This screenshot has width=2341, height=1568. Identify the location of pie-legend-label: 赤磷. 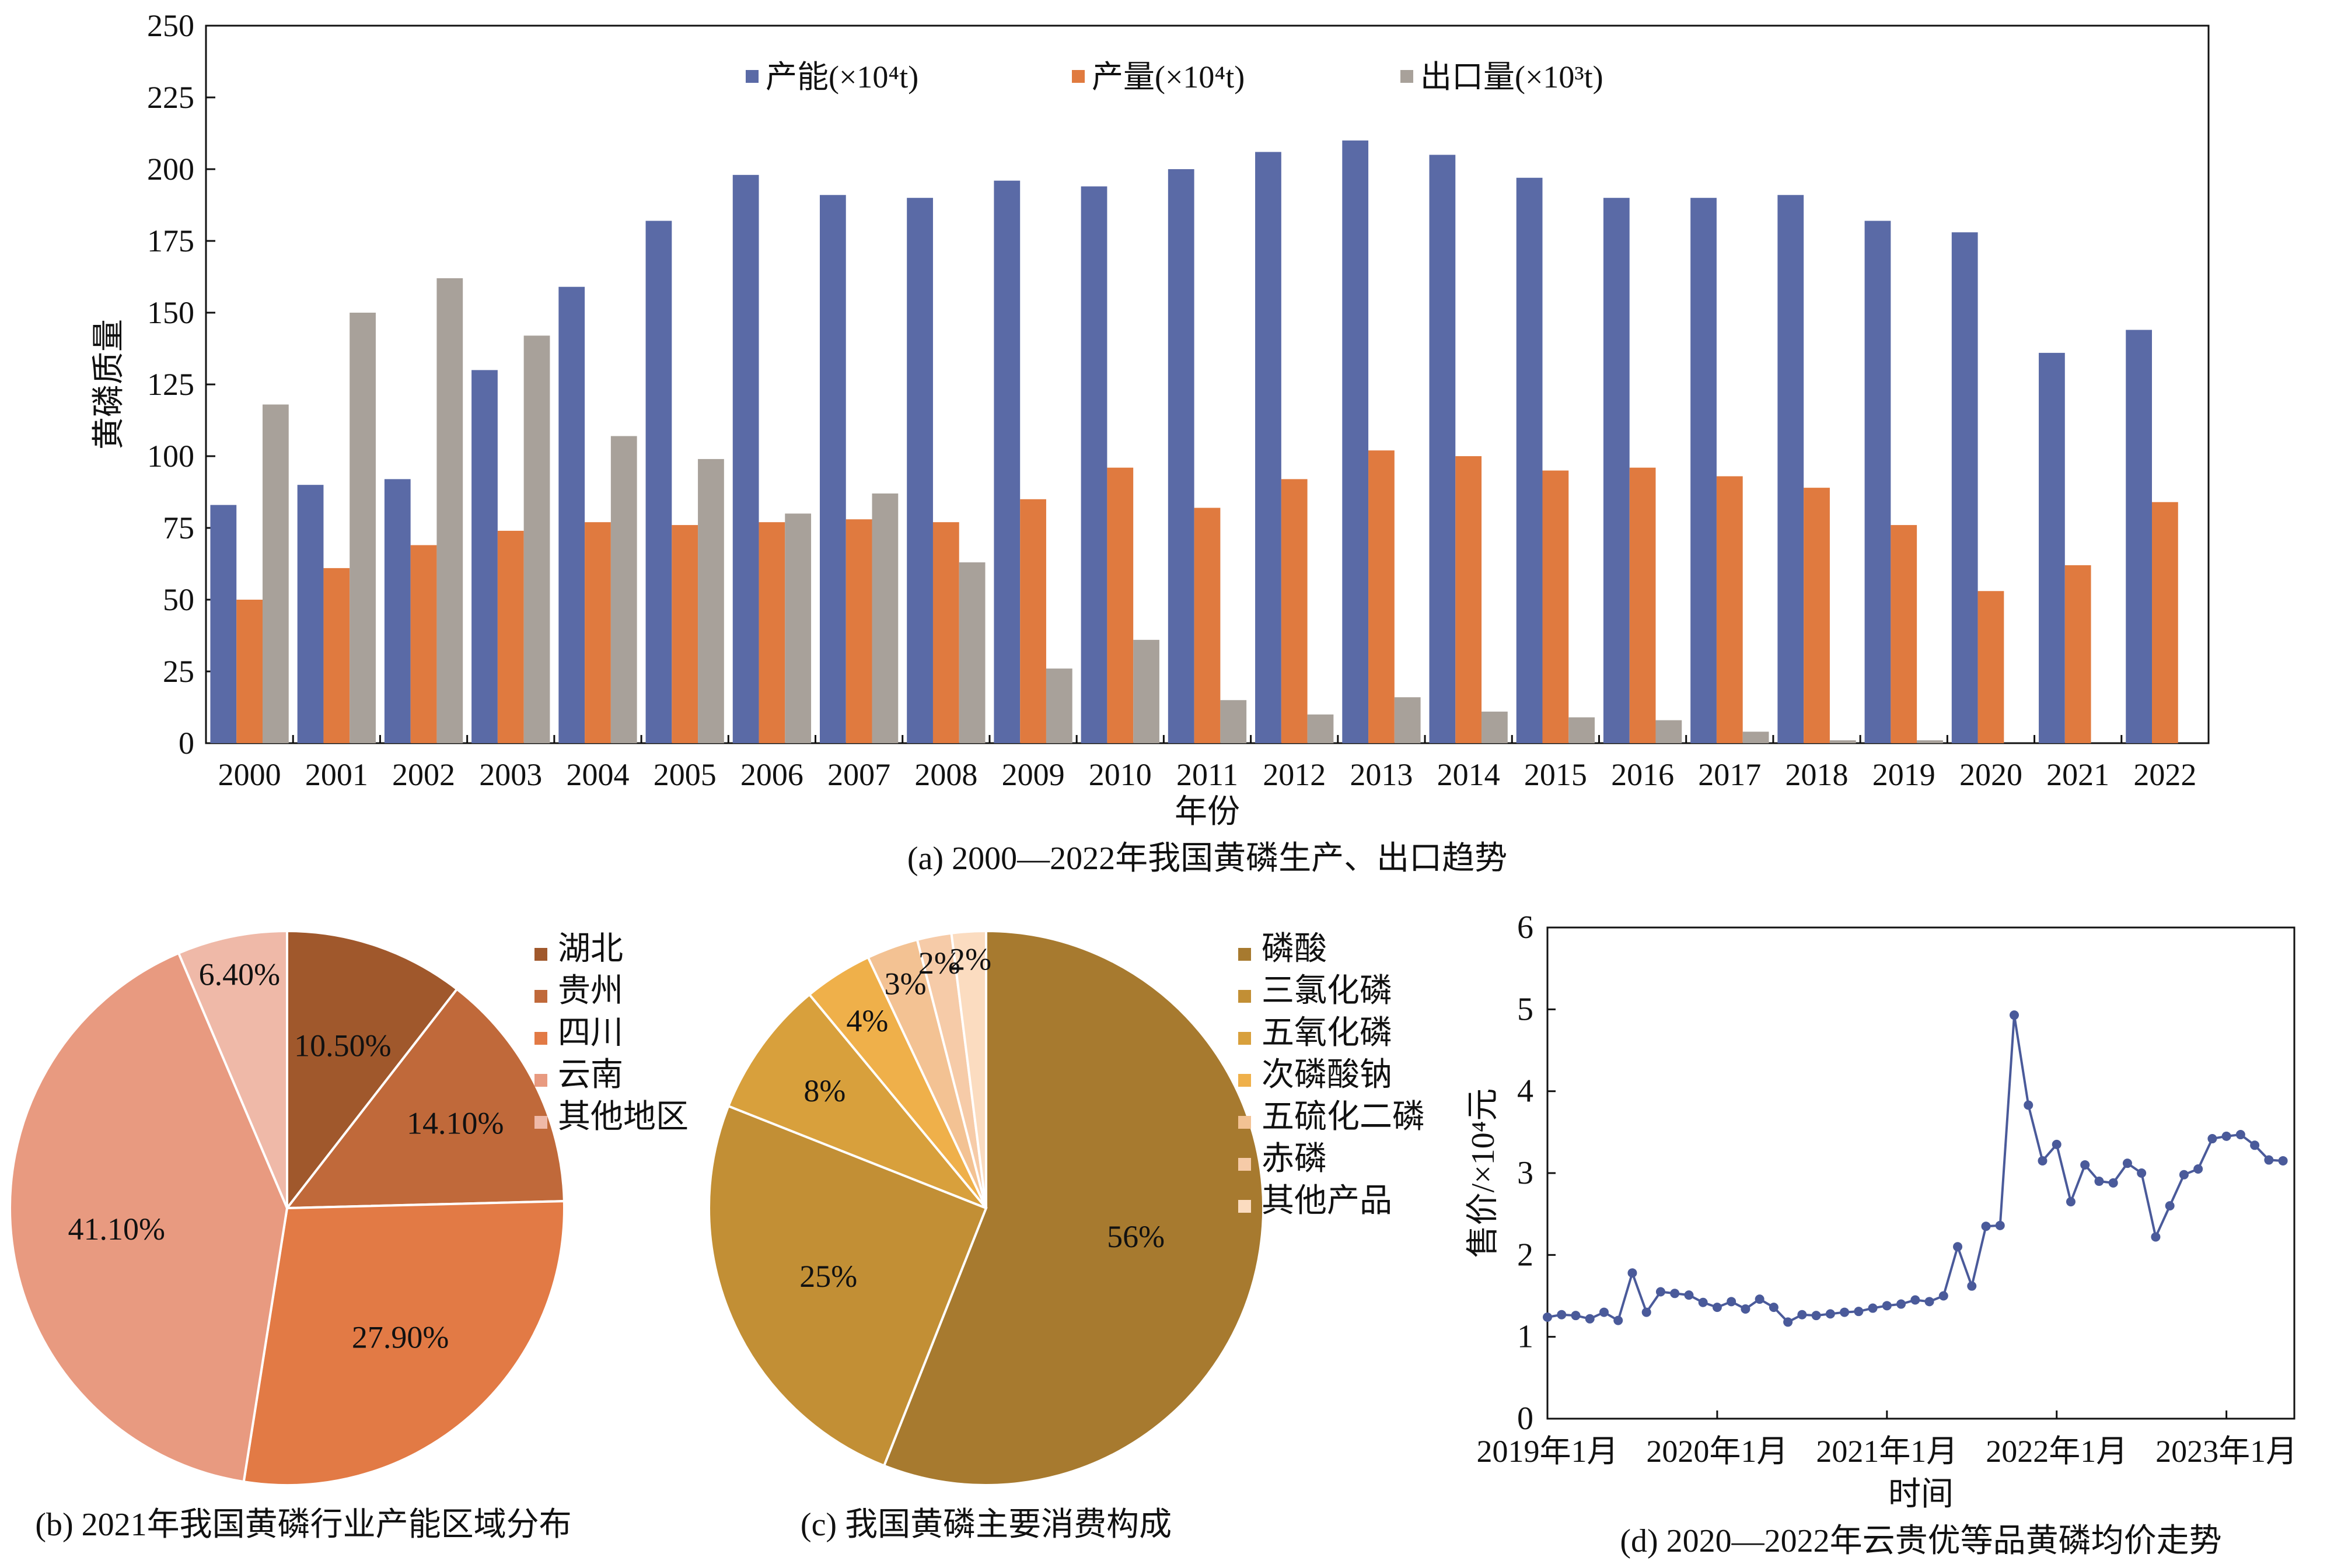
(1294, 1159).